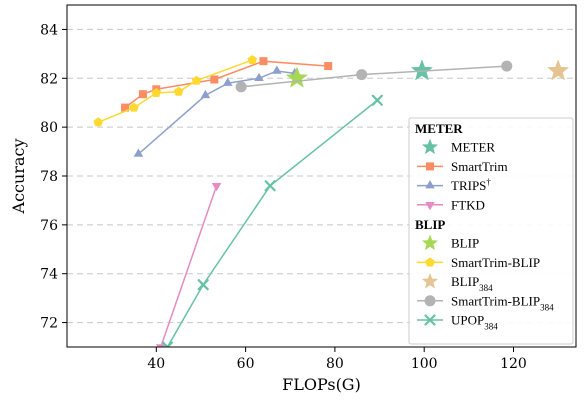 The width and height of the screenshot is (584, 401). Describe the element at coordinates (49, 79) in the screenshot. I see `y-tick-label: 82` at that location.